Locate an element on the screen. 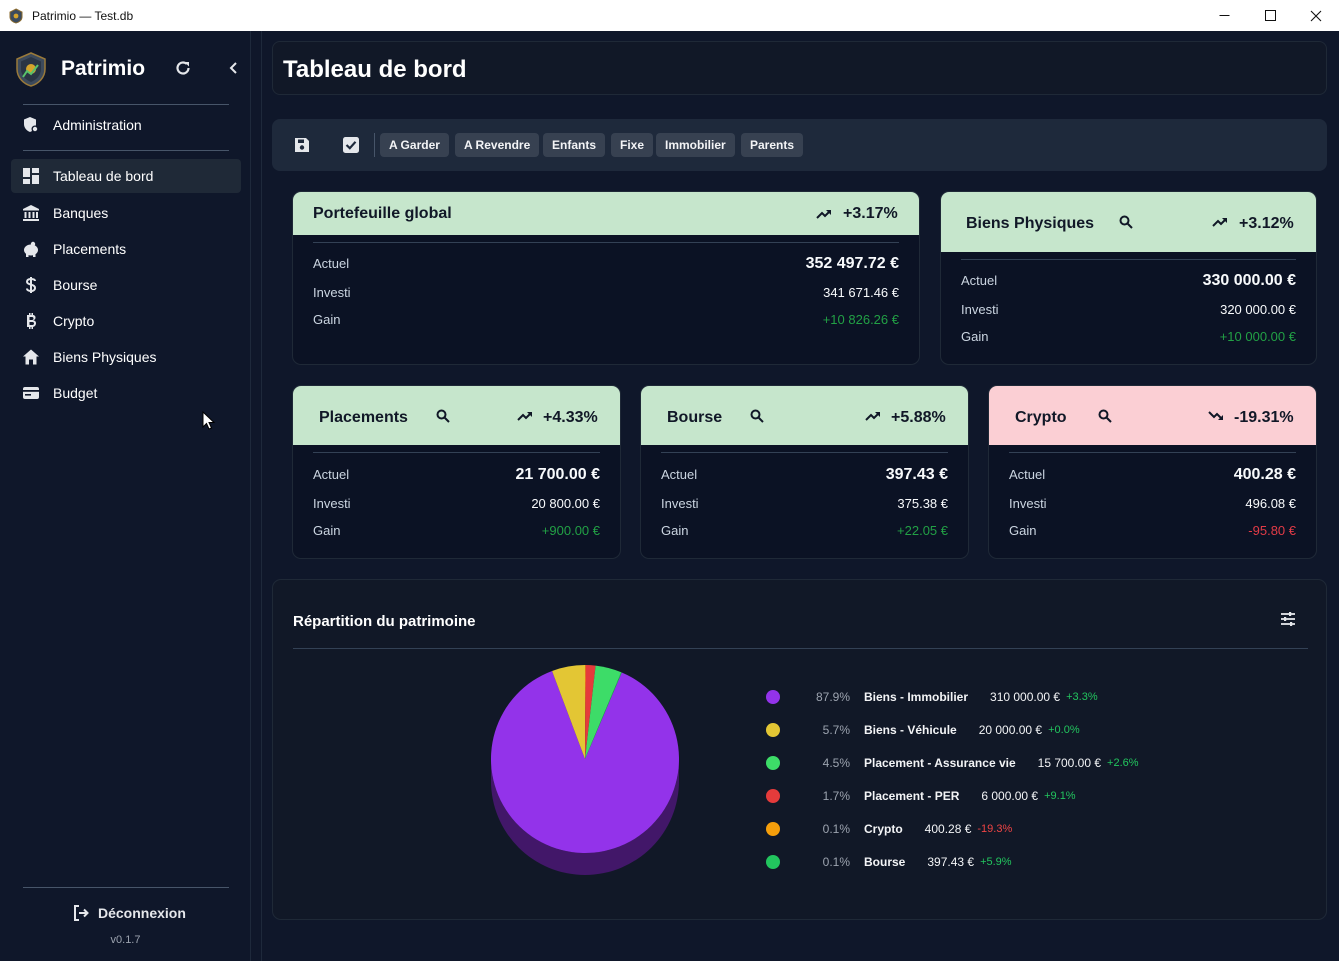 This screenshot has width=1339, height=961. row-actuel: Actuel 21 700.00 € is located at coordinates (456, 475).